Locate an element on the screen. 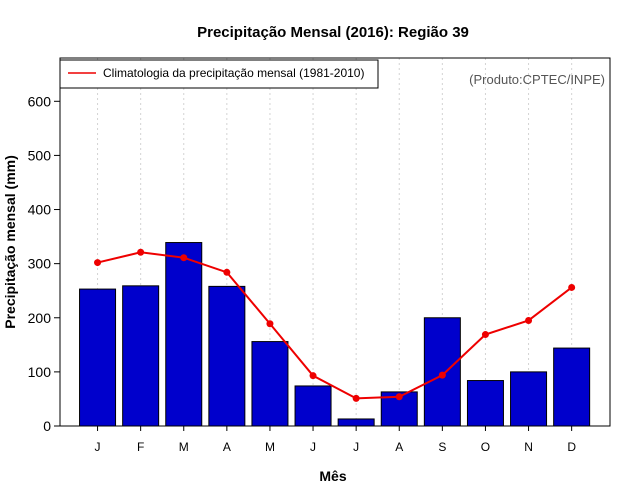 This screenshot has width=640, height=500. x-tick-label: D is located at coordinates (571, 447).